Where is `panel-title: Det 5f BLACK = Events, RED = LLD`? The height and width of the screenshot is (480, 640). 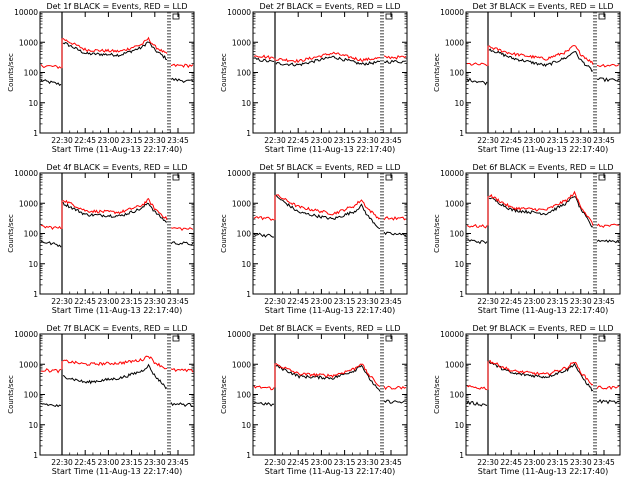
panel-title: Det 5f BLACK = Events, RED = LLD is located at coordinates (329, 167).